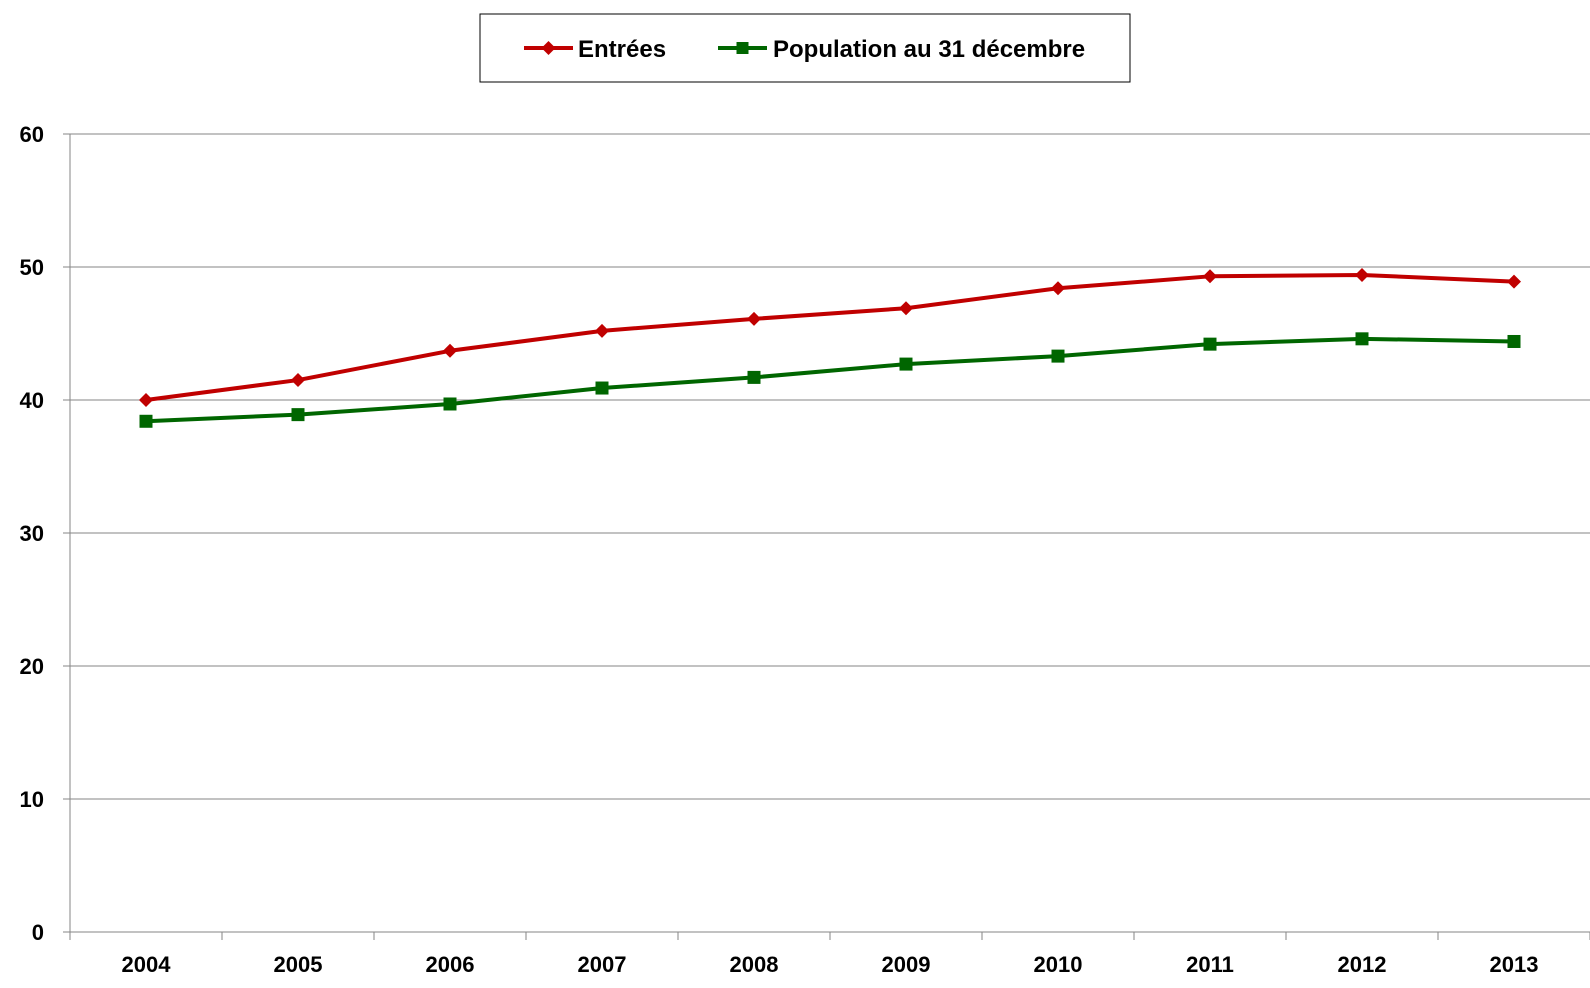  Describe the element at coordinates (1210, 964) in the screenshot. I see `x-tick-label-2011: 2011` at that location.